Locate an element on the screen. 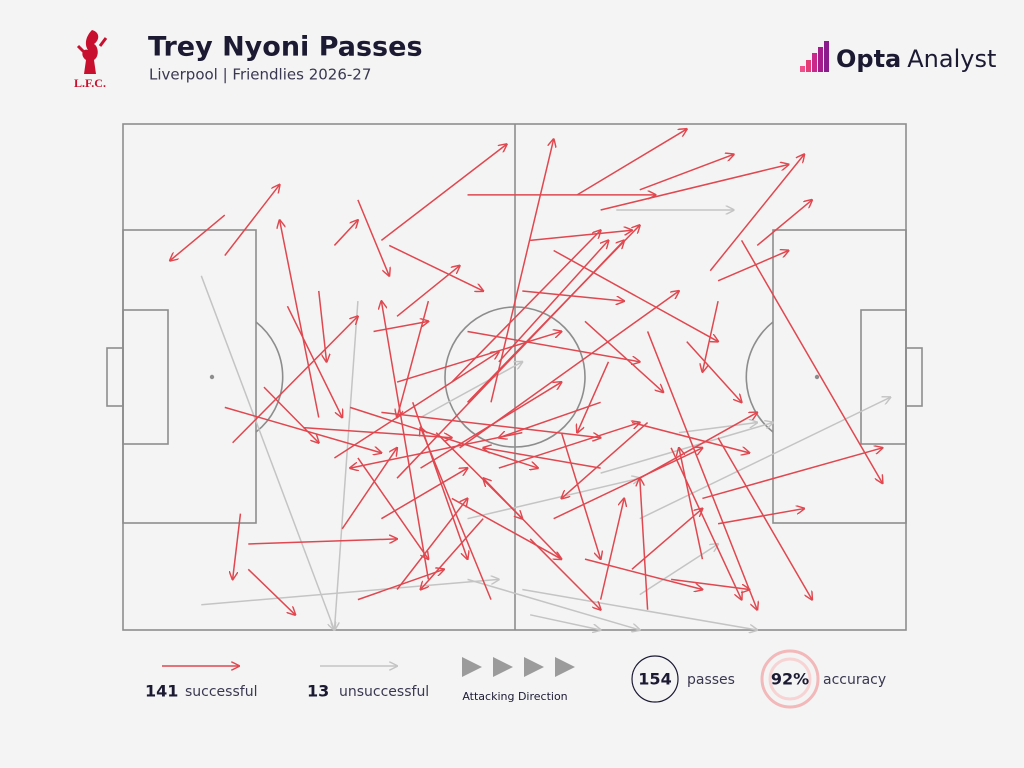 The image size is (1024, 768). passes-value: 154 is located at coordinates (654, 679).